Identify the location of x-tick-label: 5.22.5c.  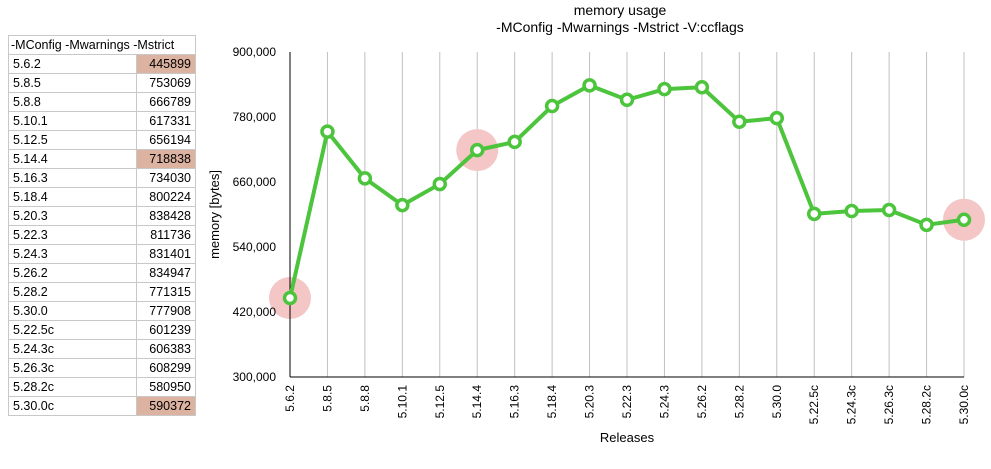
(814, 404).